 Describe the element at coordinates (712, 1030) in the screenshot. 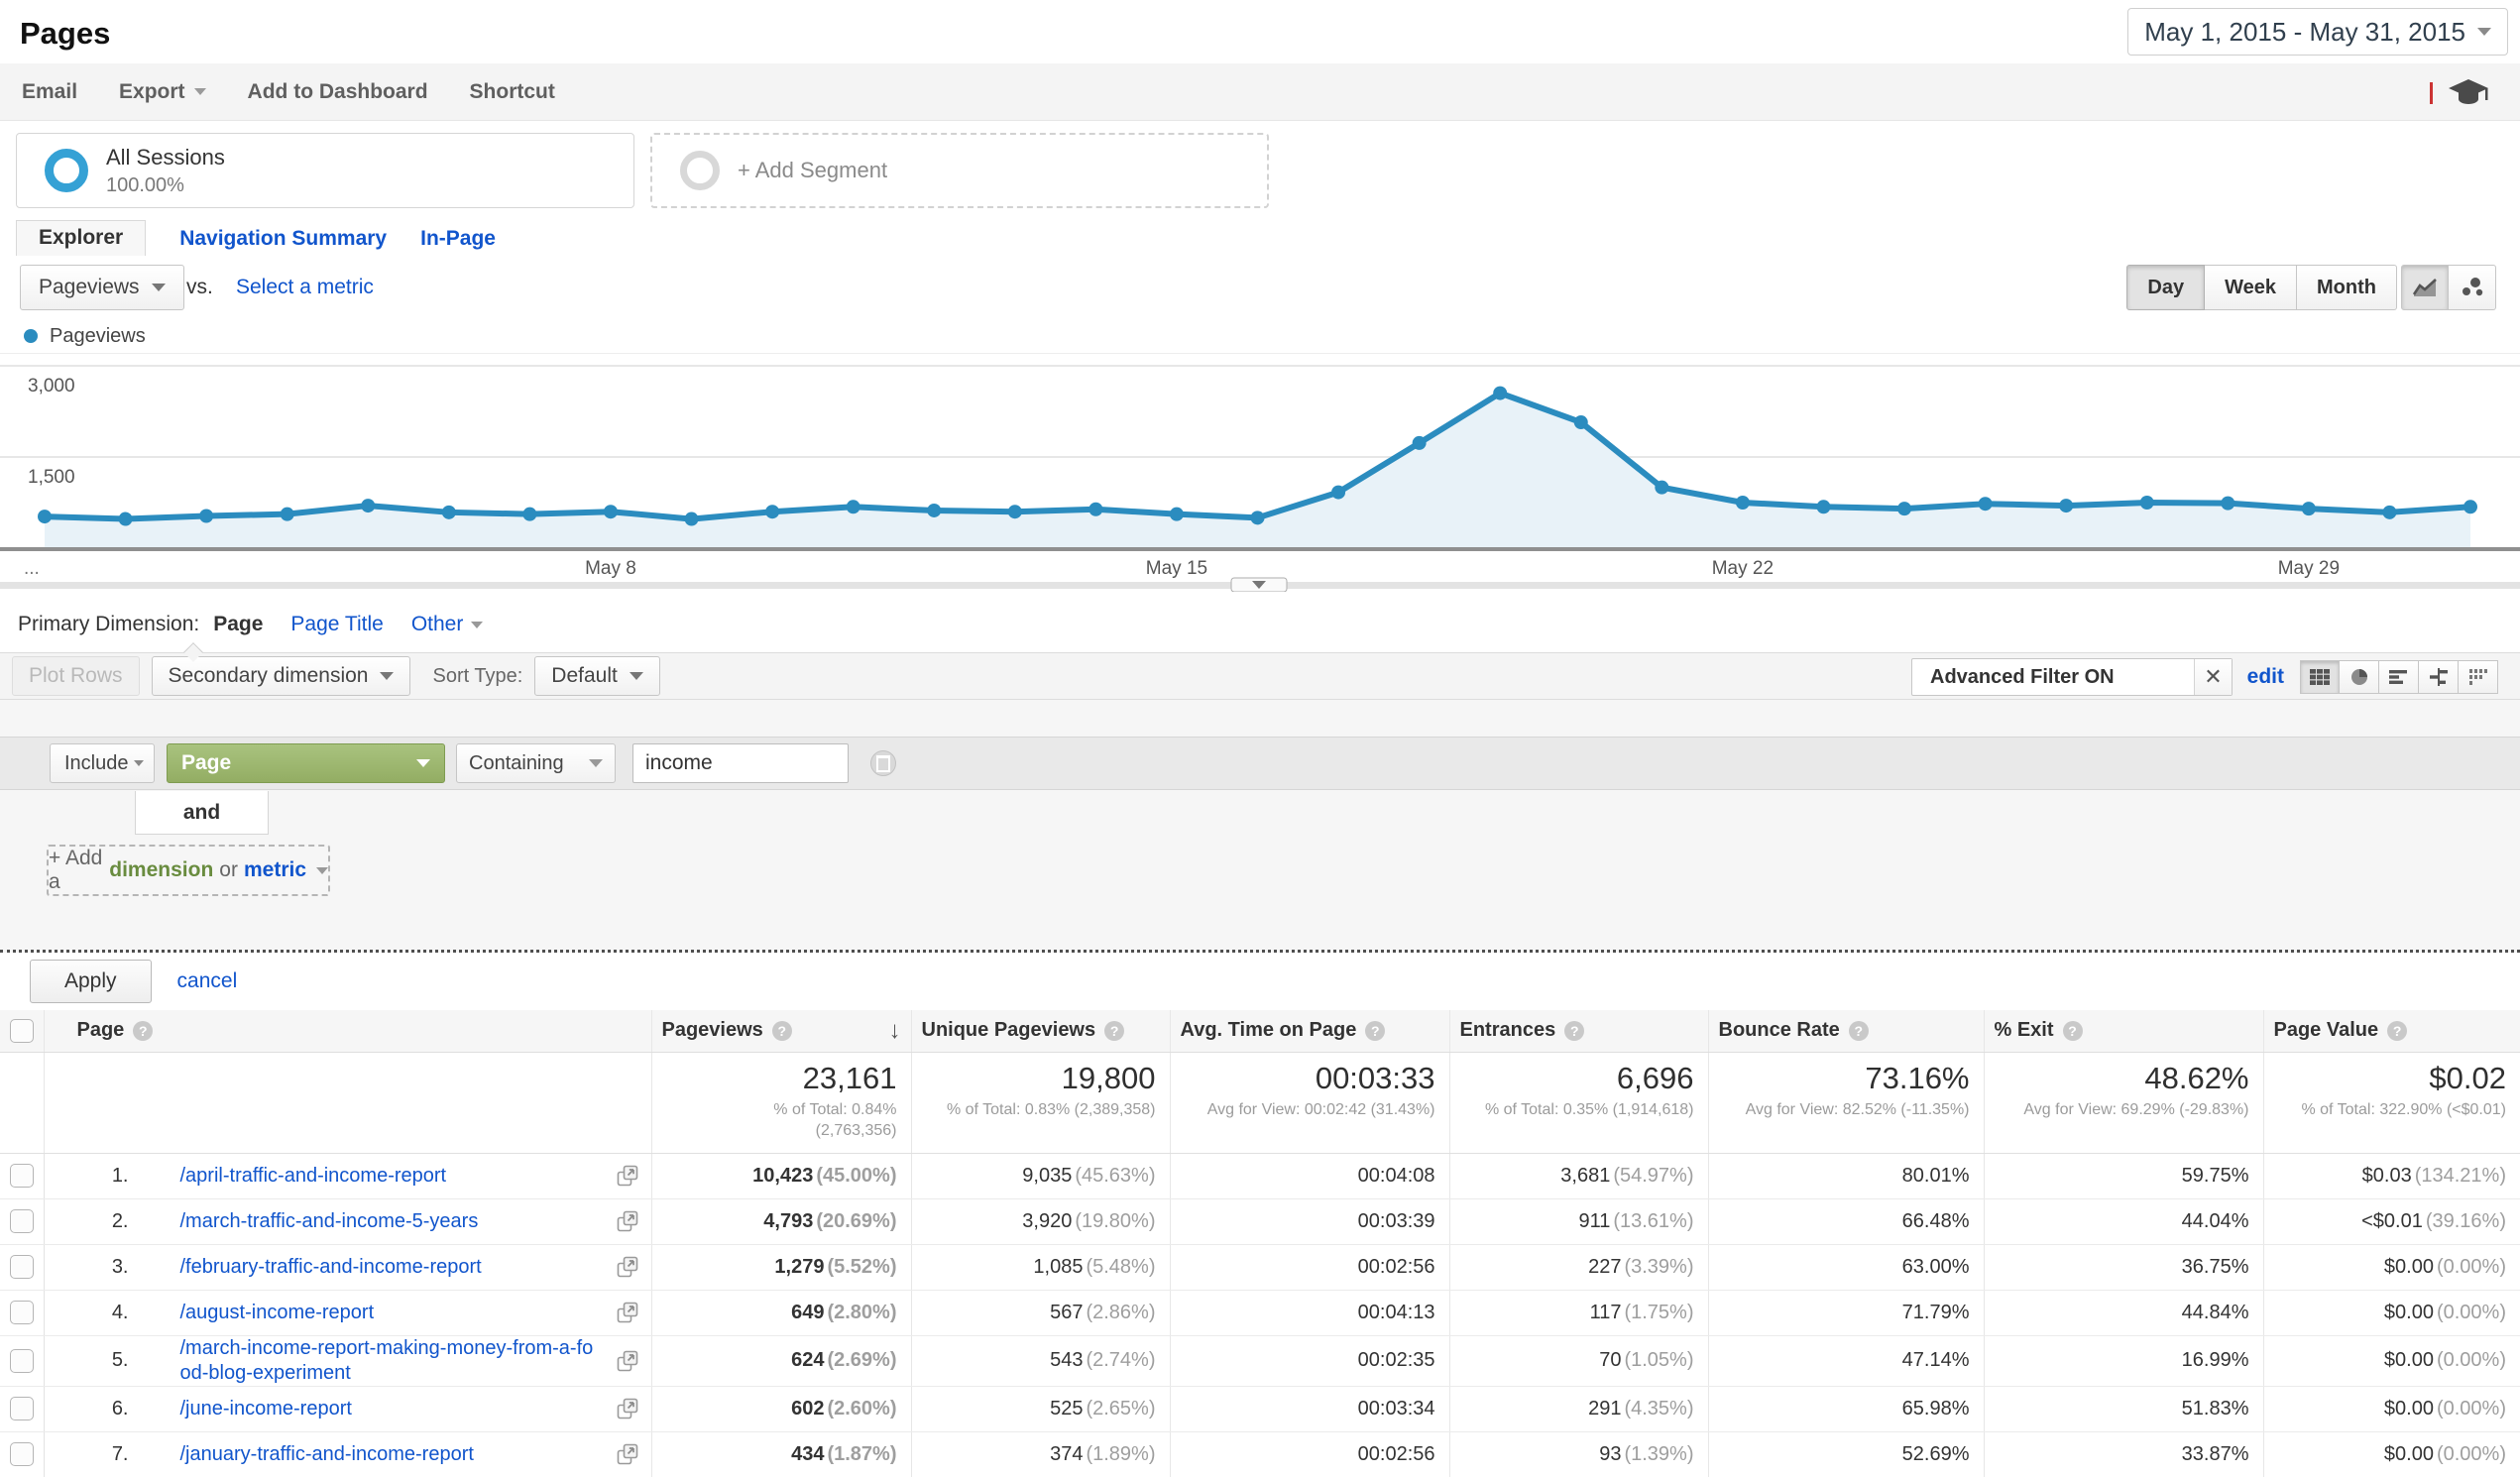

I see `column-header-pageviews: Pageviews` at that location.